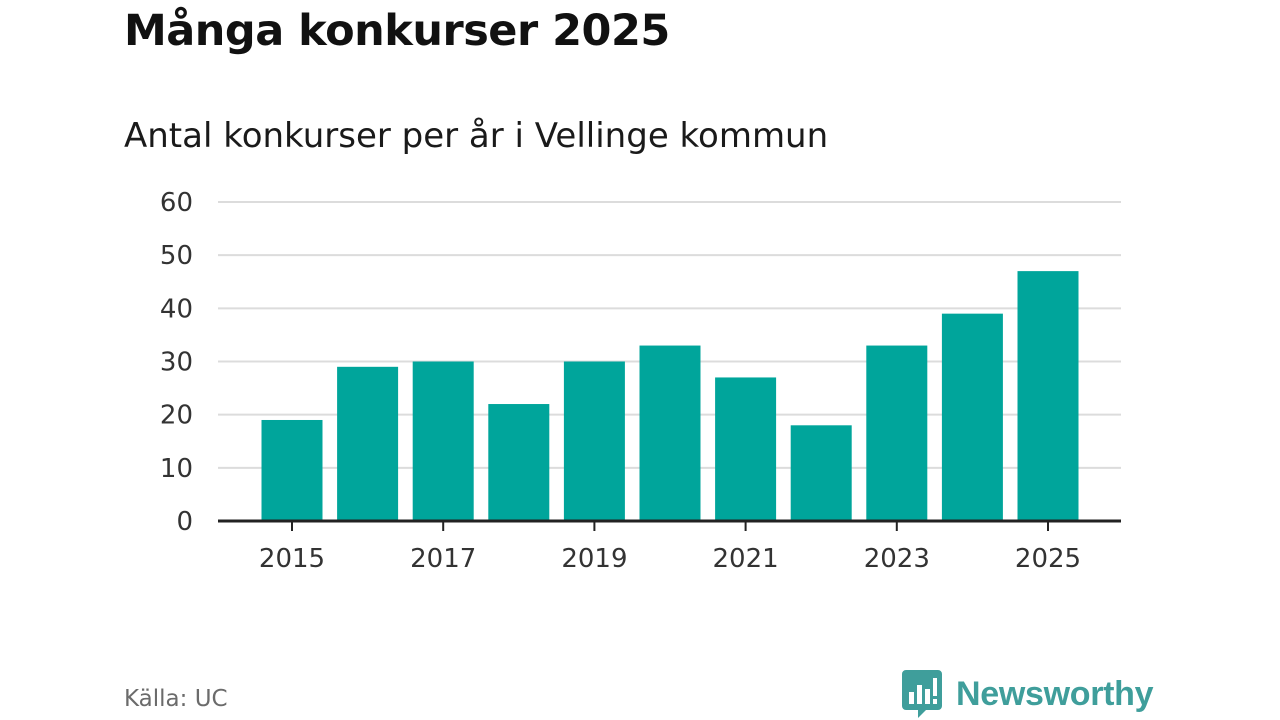 The height and width of the screenshot is (720, 1280). I want to click on y-tick-label: 40, so click(176, 309).